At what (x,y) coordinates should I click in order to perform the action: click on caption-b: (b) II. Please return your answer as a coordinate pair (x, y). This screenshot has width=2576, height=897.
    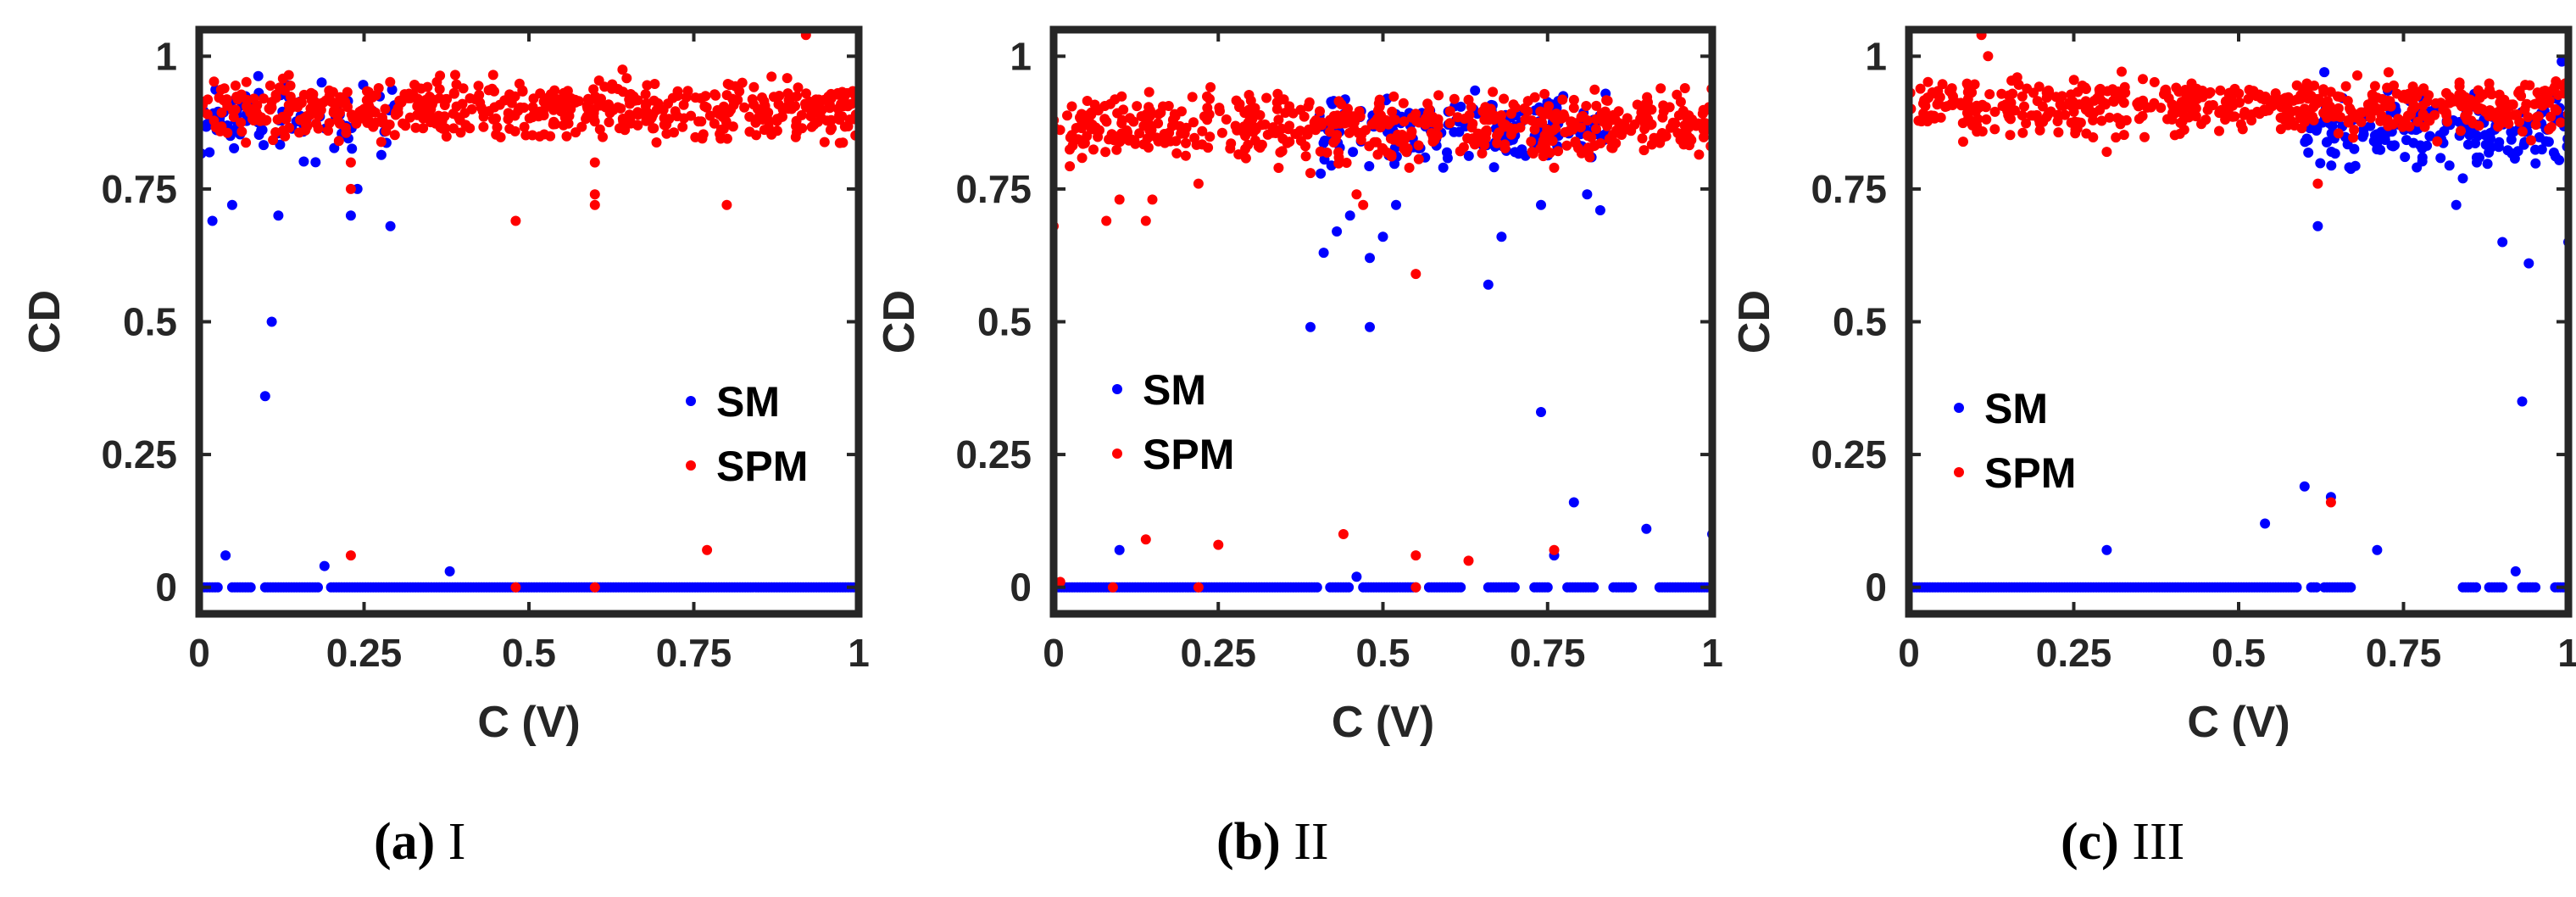
    Looking at the image, I should click on (1272, 842).